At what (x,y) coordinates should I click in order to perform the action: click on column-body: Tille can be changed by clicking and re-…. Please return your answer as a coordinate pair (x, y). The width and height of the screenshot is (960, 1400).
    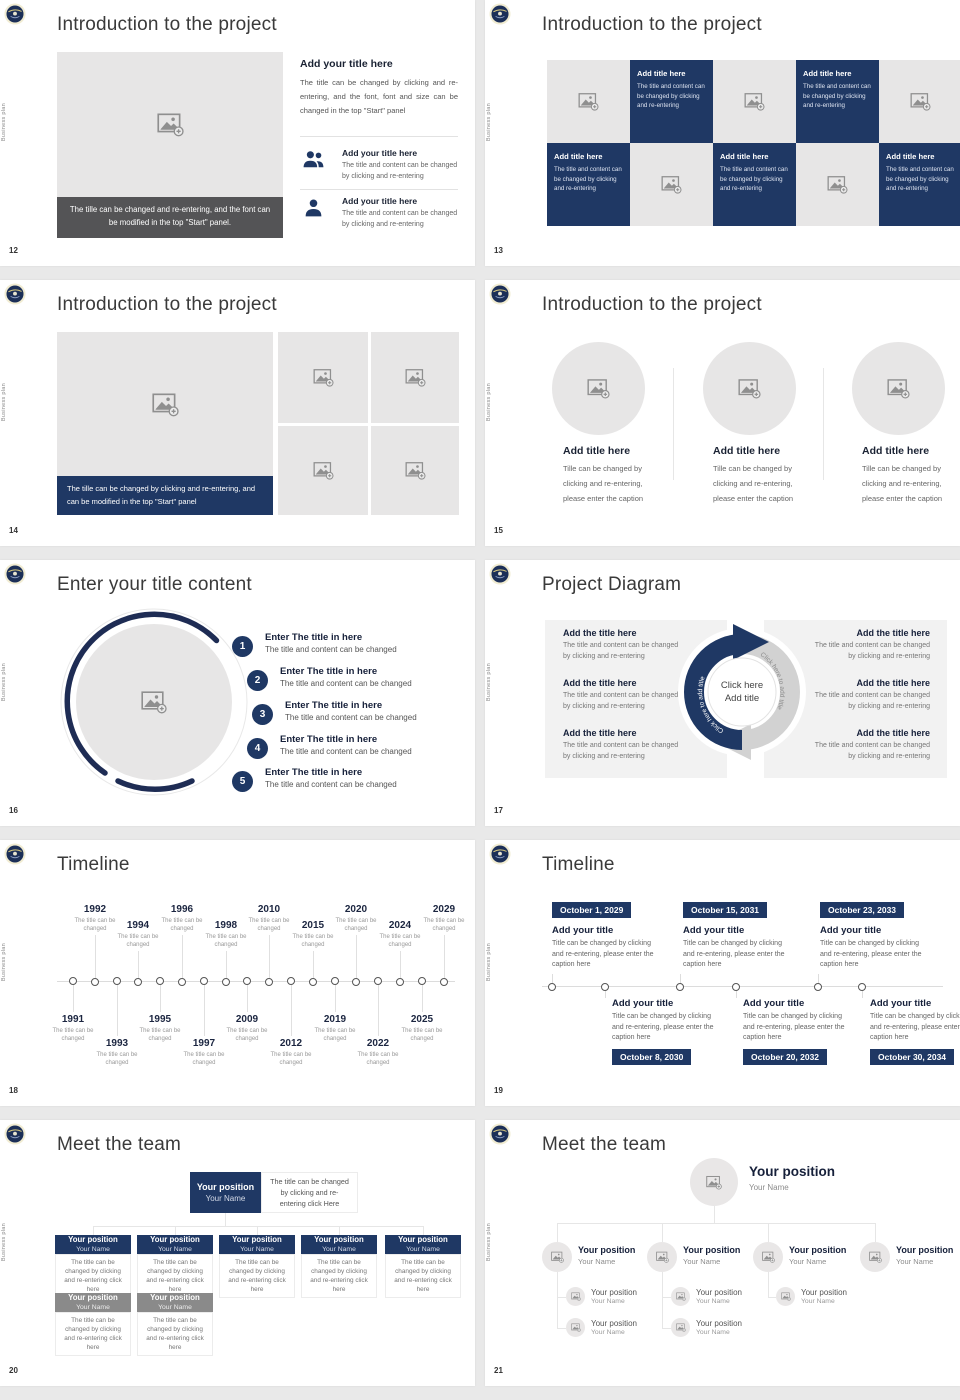
    Looking at the image, I should click on (902, 483).